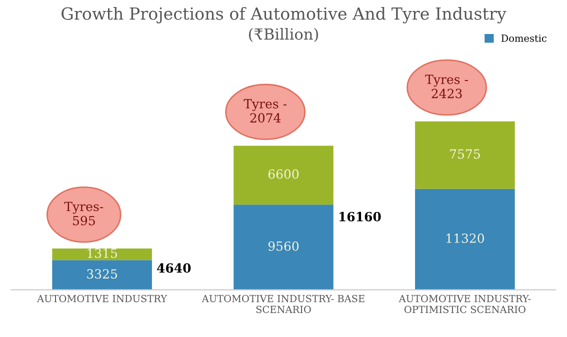 The height and width of the screenshot is (337, 567). What do you see at coordinates (265, 111) in the screenshot?
I see `annotation: Tyres - 2074` at bounding box center [265, 111].